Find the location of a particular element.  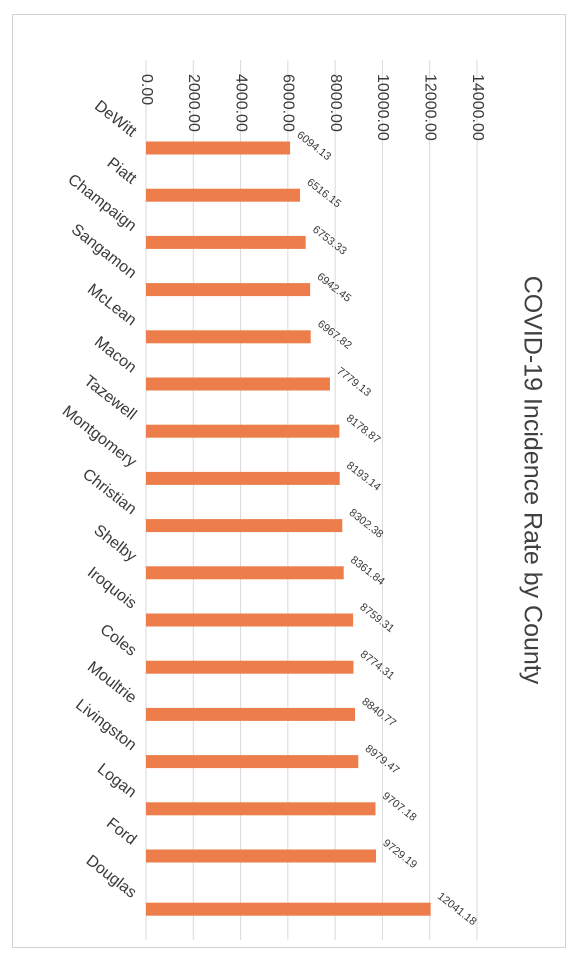

value-axis-tick-label: 10000.00 is located at coordinates (382, 107).